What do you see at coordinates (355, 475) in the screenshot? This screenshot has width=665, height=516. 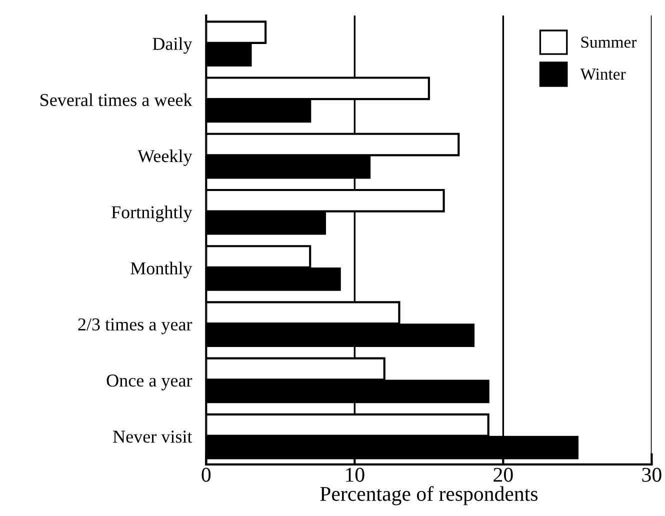 I see `x-tick-label: 10` at bounding box center [355, 475].